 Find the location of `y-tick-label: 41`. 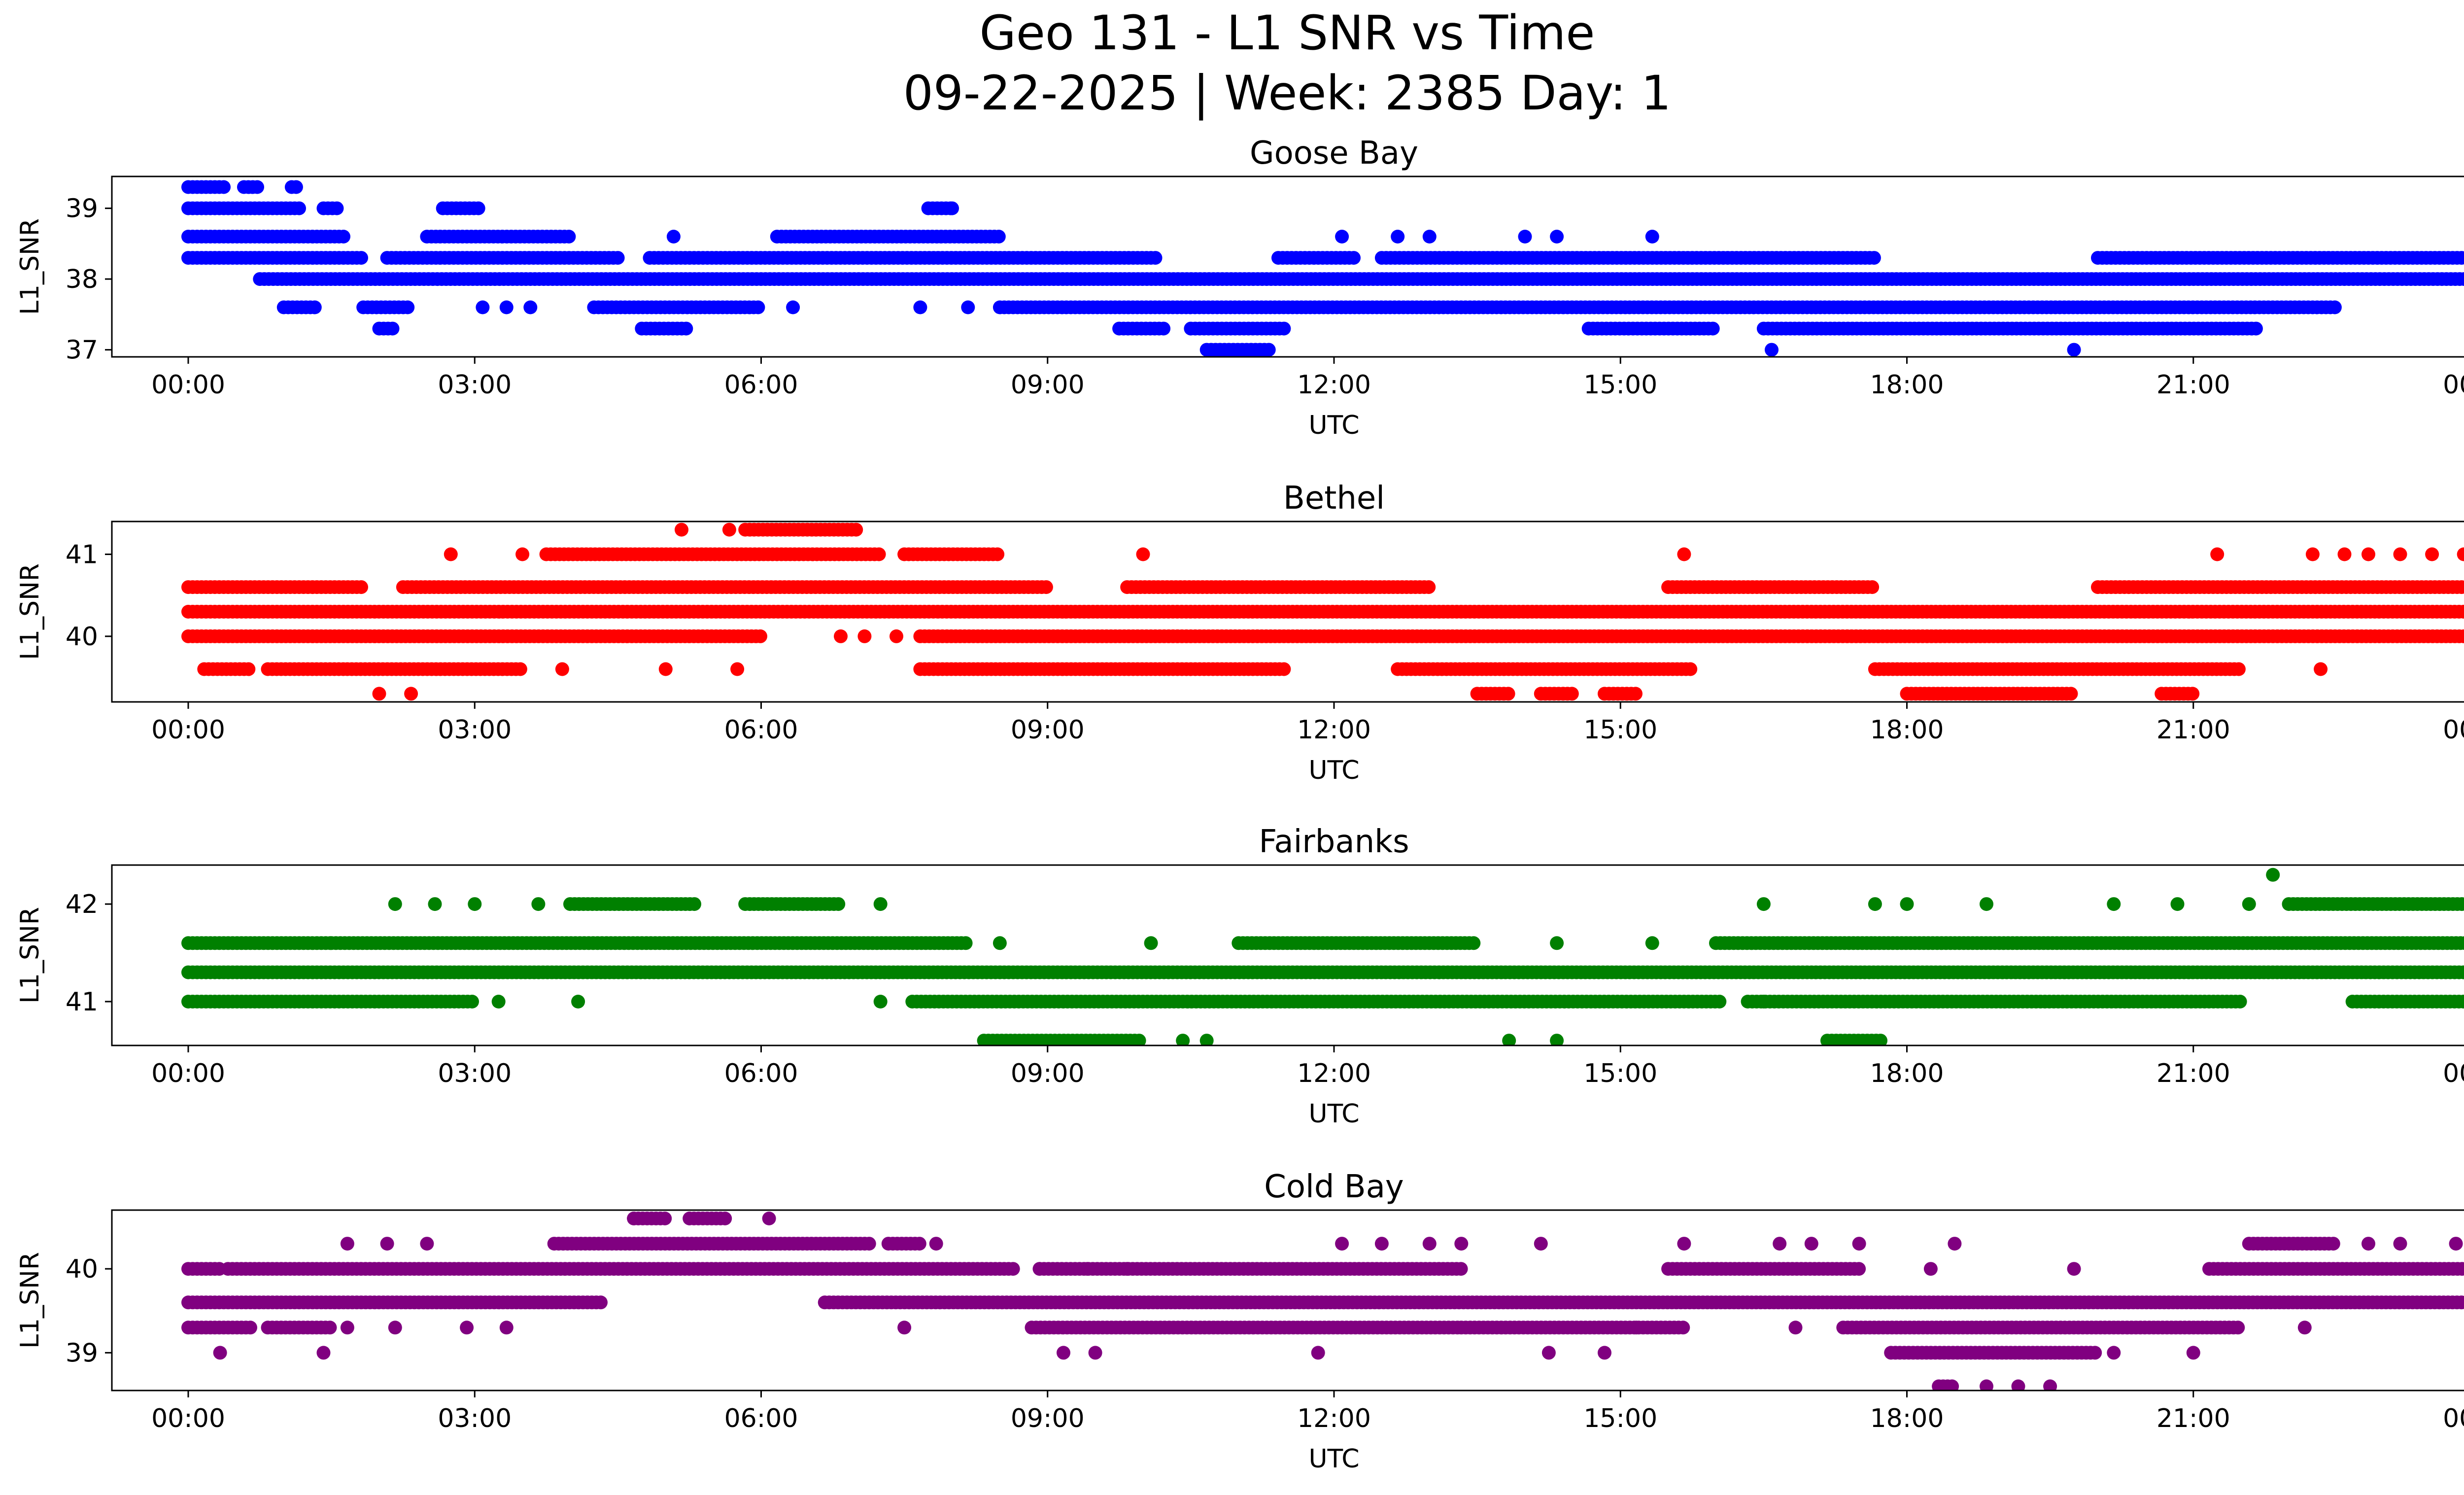

y-tick-label: 41 is located at coordinates (82, 555).